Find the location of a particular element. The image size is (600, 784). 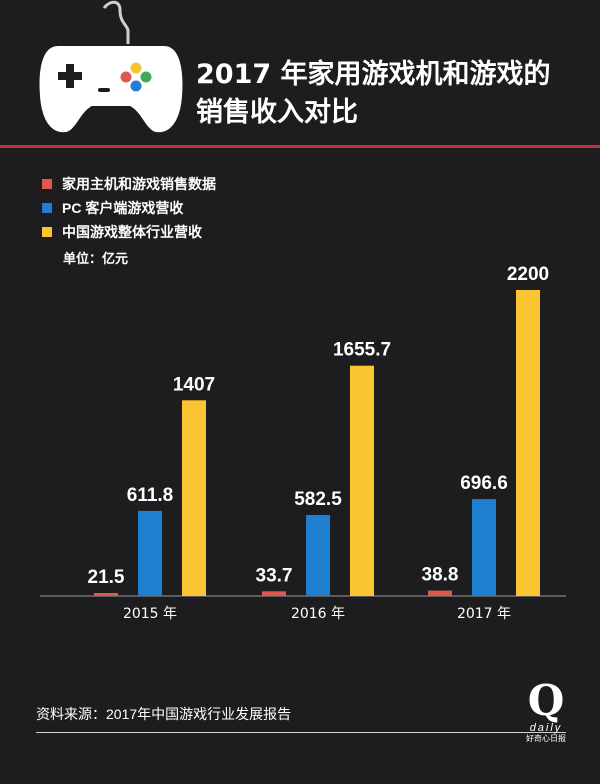

legend-swatch-total is located at coordinates (47, 232).